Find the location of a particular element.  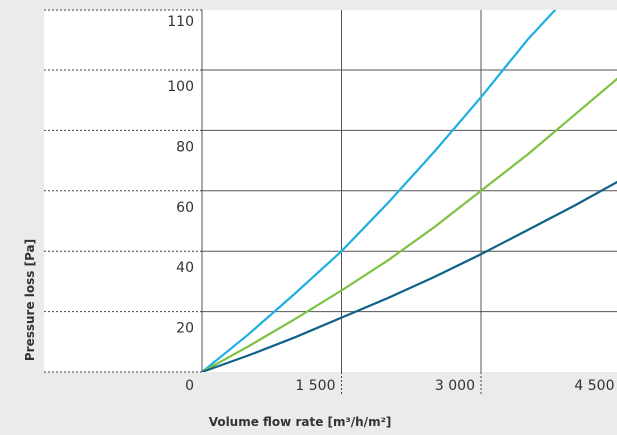

y-tick-label: 80 is located at coordinates (185, 147).